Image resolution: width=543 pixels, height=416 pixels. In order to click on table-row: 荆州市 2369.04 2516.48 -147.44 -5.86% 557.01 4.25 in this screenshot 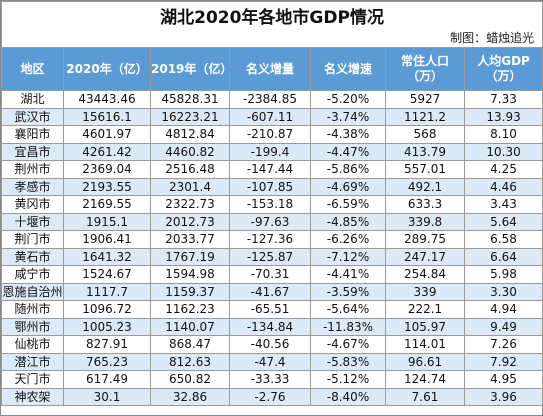, I will do `click(272, 169)`.